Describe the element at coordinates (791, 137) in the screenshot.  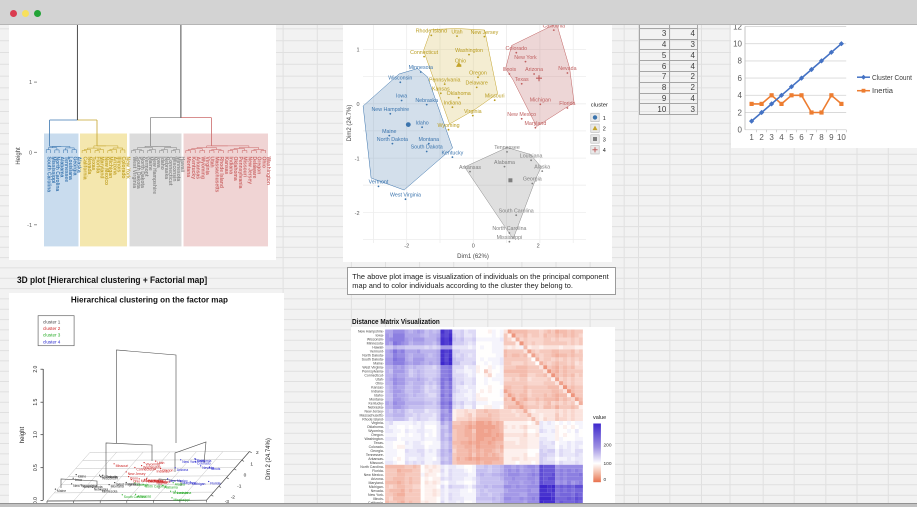
I see `svg-text: 5` at that location.